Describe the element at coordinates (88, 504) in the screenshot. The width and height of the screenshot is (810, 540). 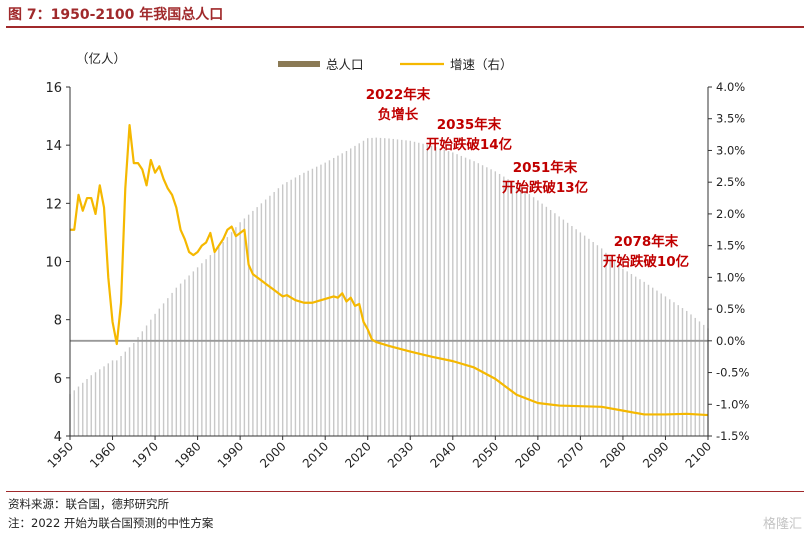
I see `source-note: 资料来源：联合国，德邦研究所` at that location.